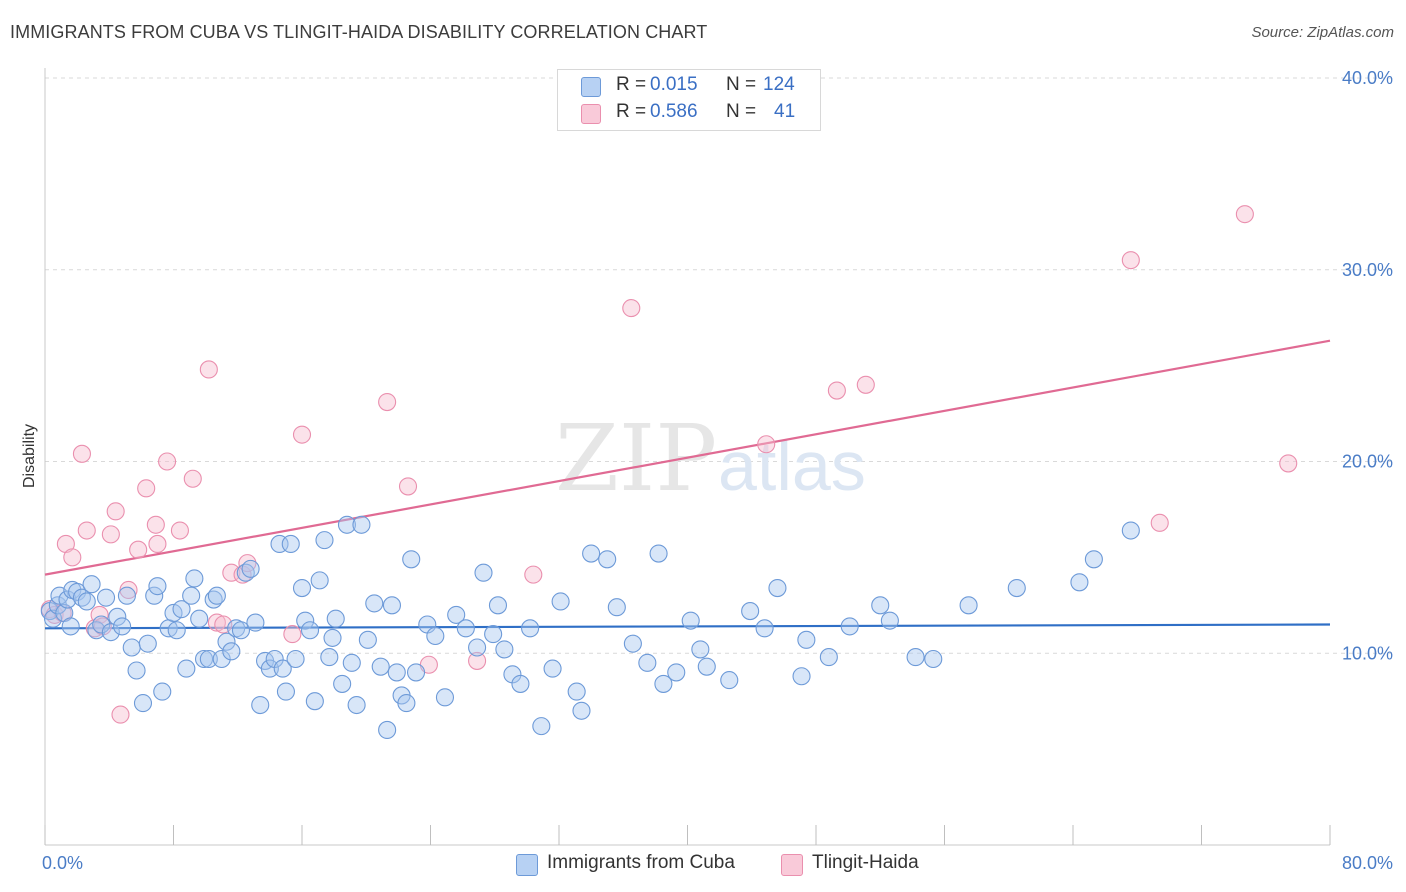 The height and width of the screenshot is (892, 1406). I want to click on watermark-atlas: atlas, so click(792, 466).